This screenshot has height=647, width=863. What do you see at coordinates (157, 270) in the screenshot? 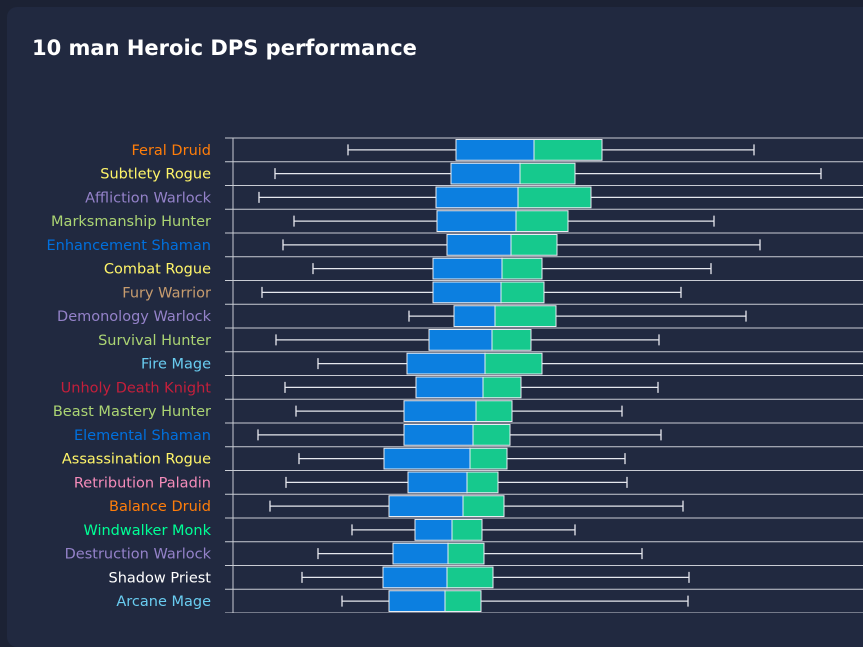
I see `category-label-combat-rogue: Combat Rogue` at bounding box center [157, 270].